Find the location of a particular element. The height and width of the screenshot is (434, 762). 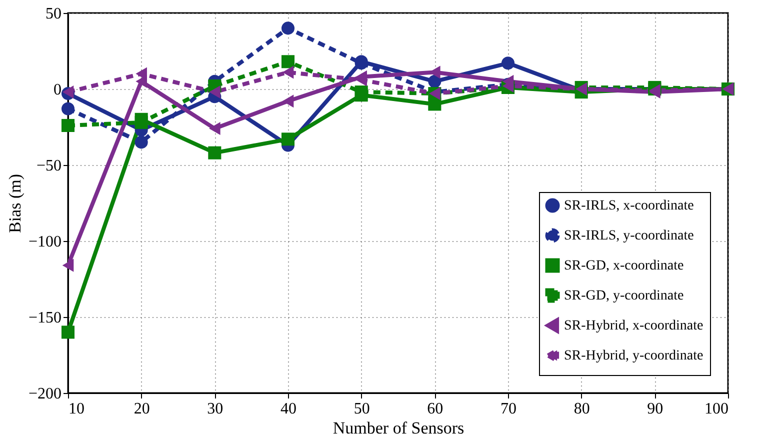

x-axis-title: Number of Sensors is located at coordinates (398, 426).